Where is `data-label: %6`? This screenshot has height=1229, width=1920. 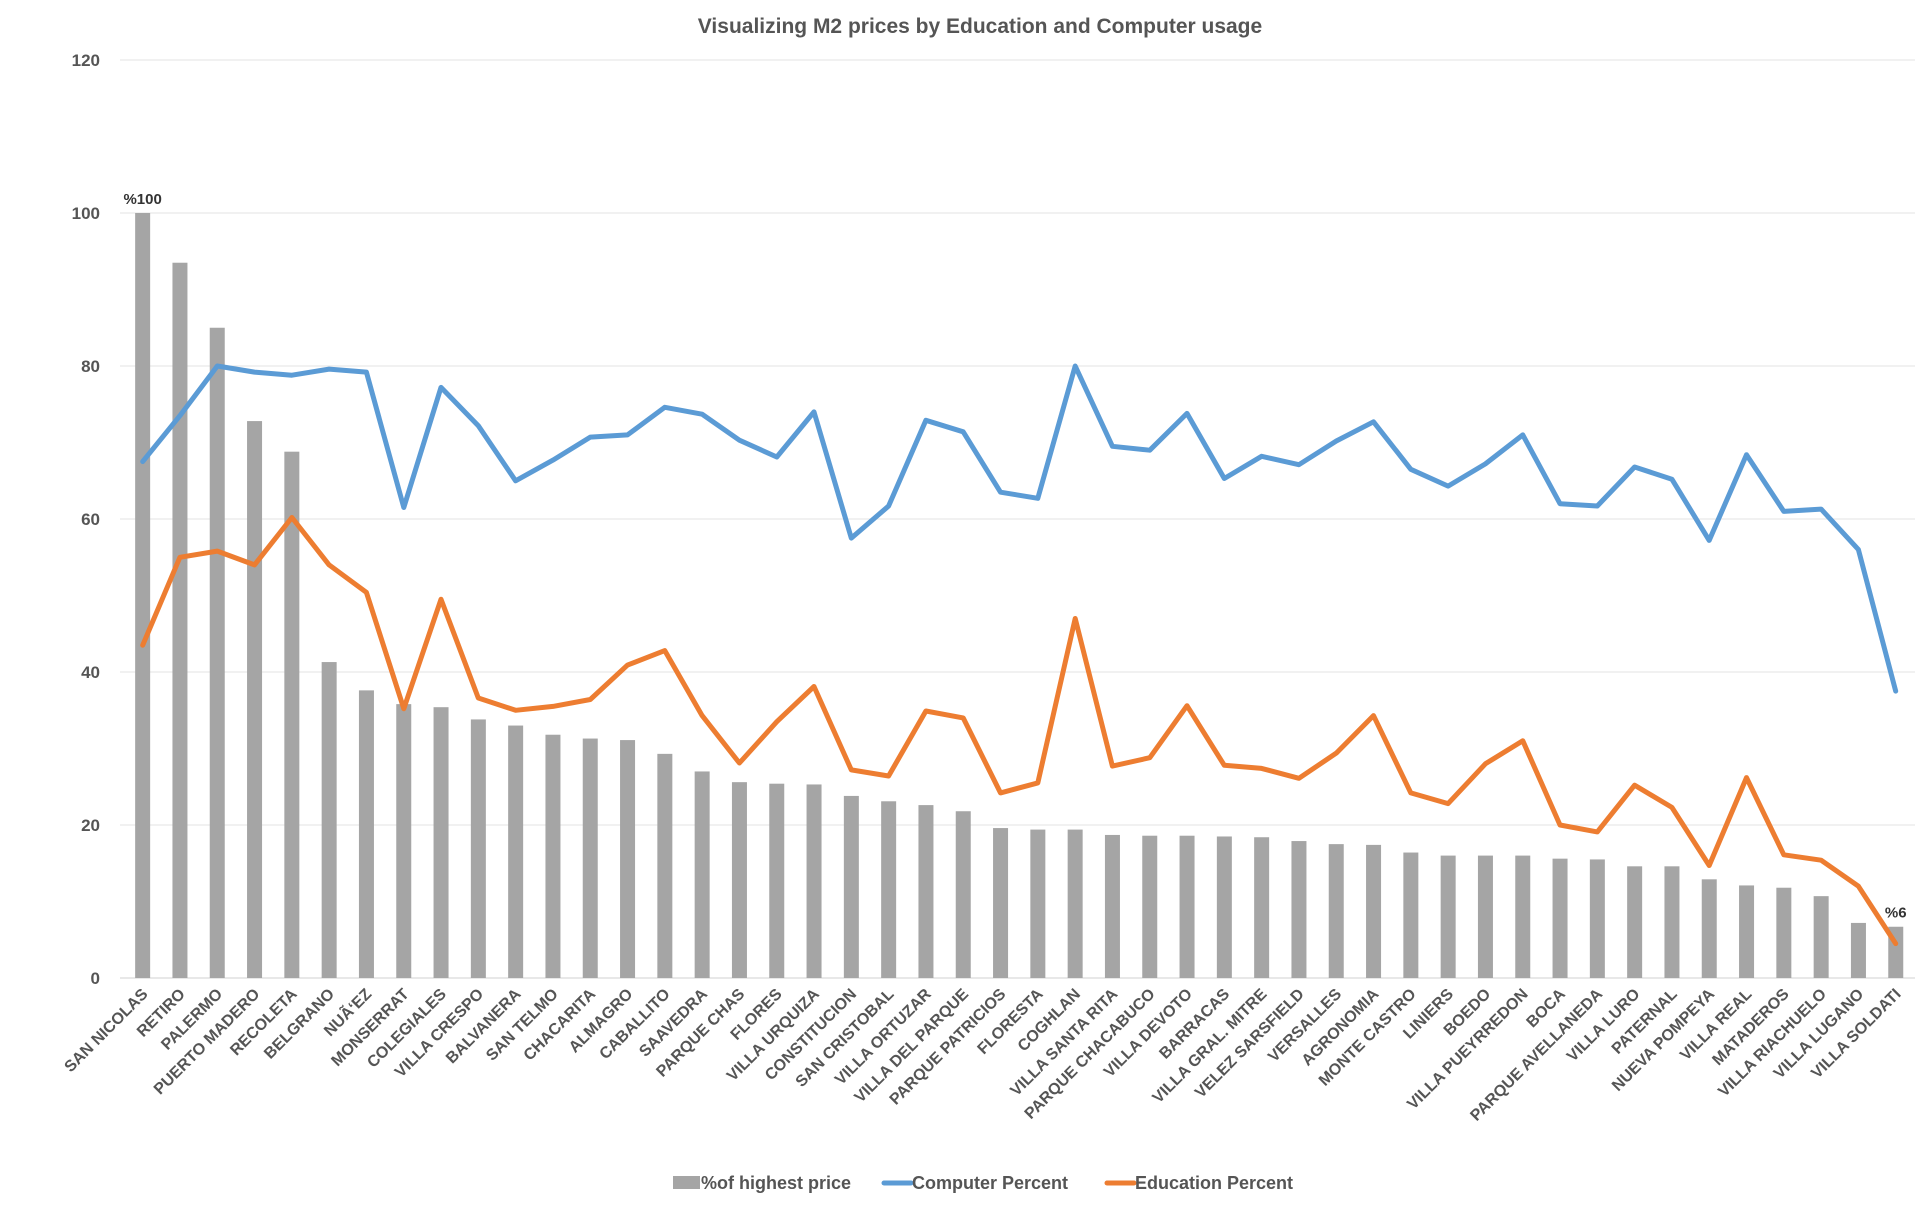 data-label: %6 is located at coordinates (1896, 913).